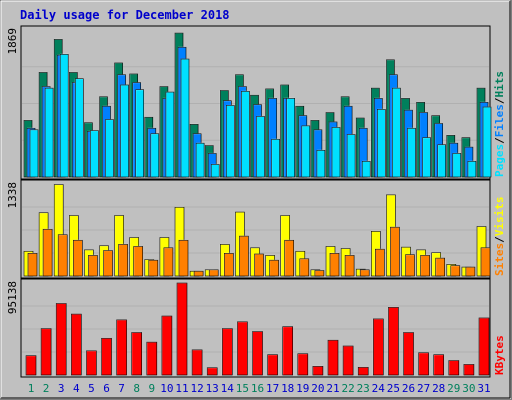 The width and height of the screenshot is (512, 400). What do you see at coordinates (289, 258) in the screenshot?
I see `bar-sites-day-18-face` at bounding box center [289, 258].